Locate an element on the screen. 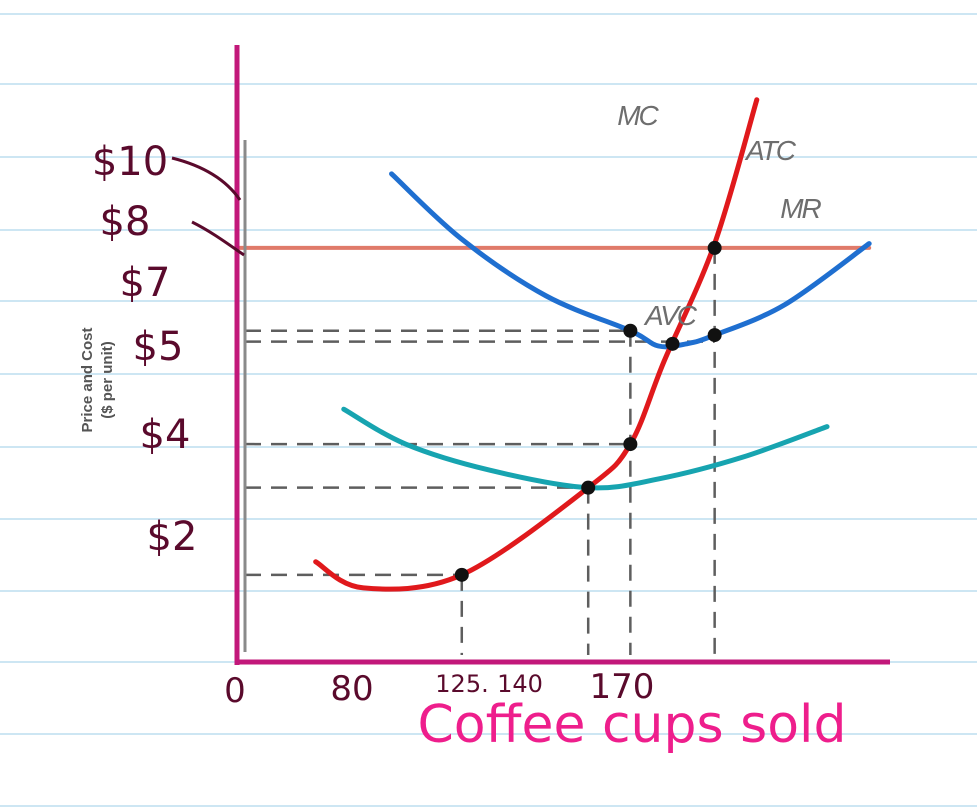 The height and width of the screenshot is (810, 977). series-label-mr: MR is located at coordinates (800, 208).